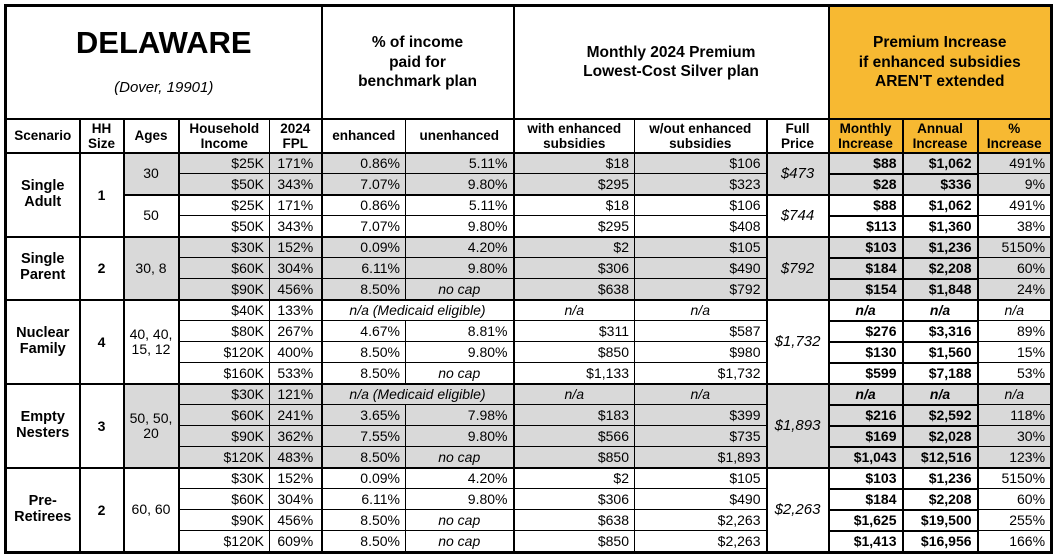 The height and width of the screenshot is (554, 1054). I want to click on cell-annual-increase: $1,560, so click(940, 352).